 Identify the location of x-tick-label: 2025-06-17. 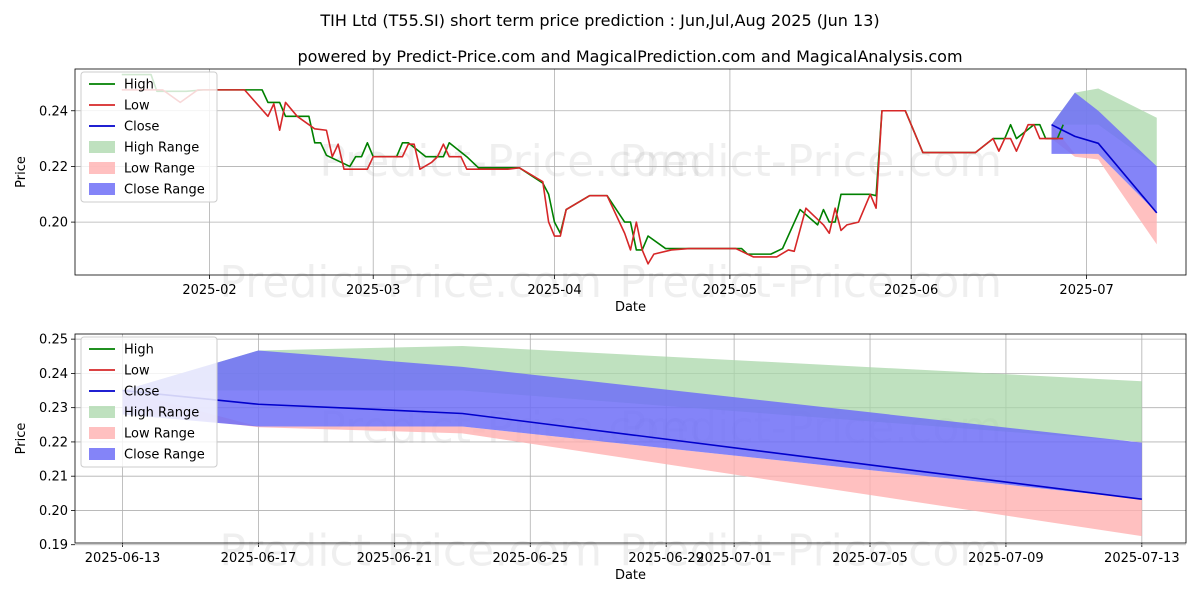
(259, 558).